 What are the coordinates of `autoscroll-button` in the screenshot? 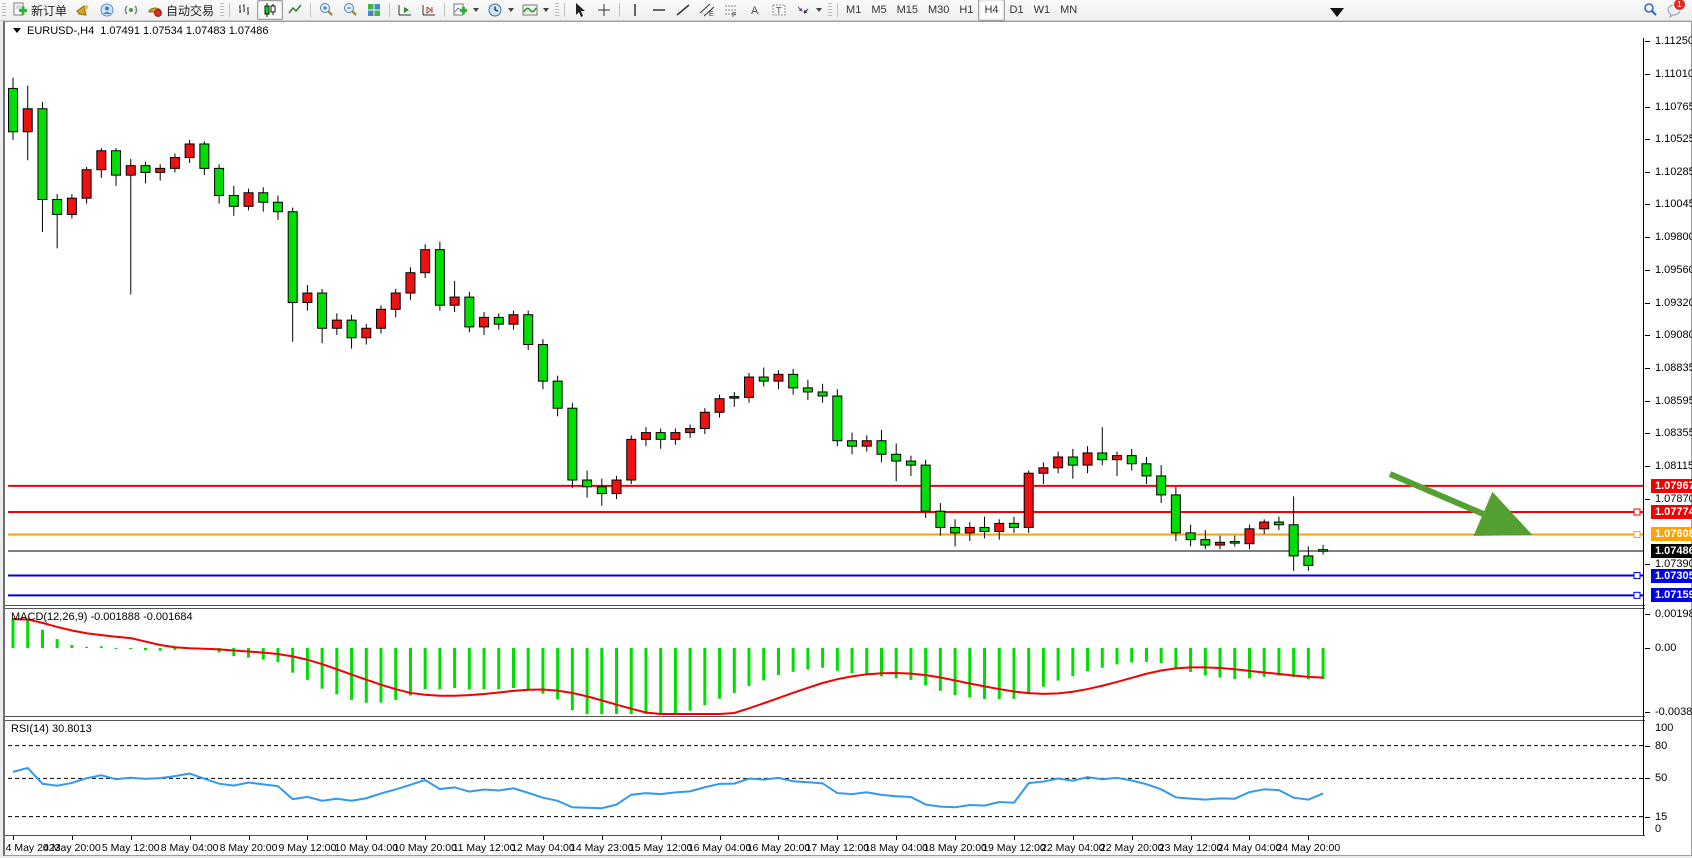 It's located at (405, 10).